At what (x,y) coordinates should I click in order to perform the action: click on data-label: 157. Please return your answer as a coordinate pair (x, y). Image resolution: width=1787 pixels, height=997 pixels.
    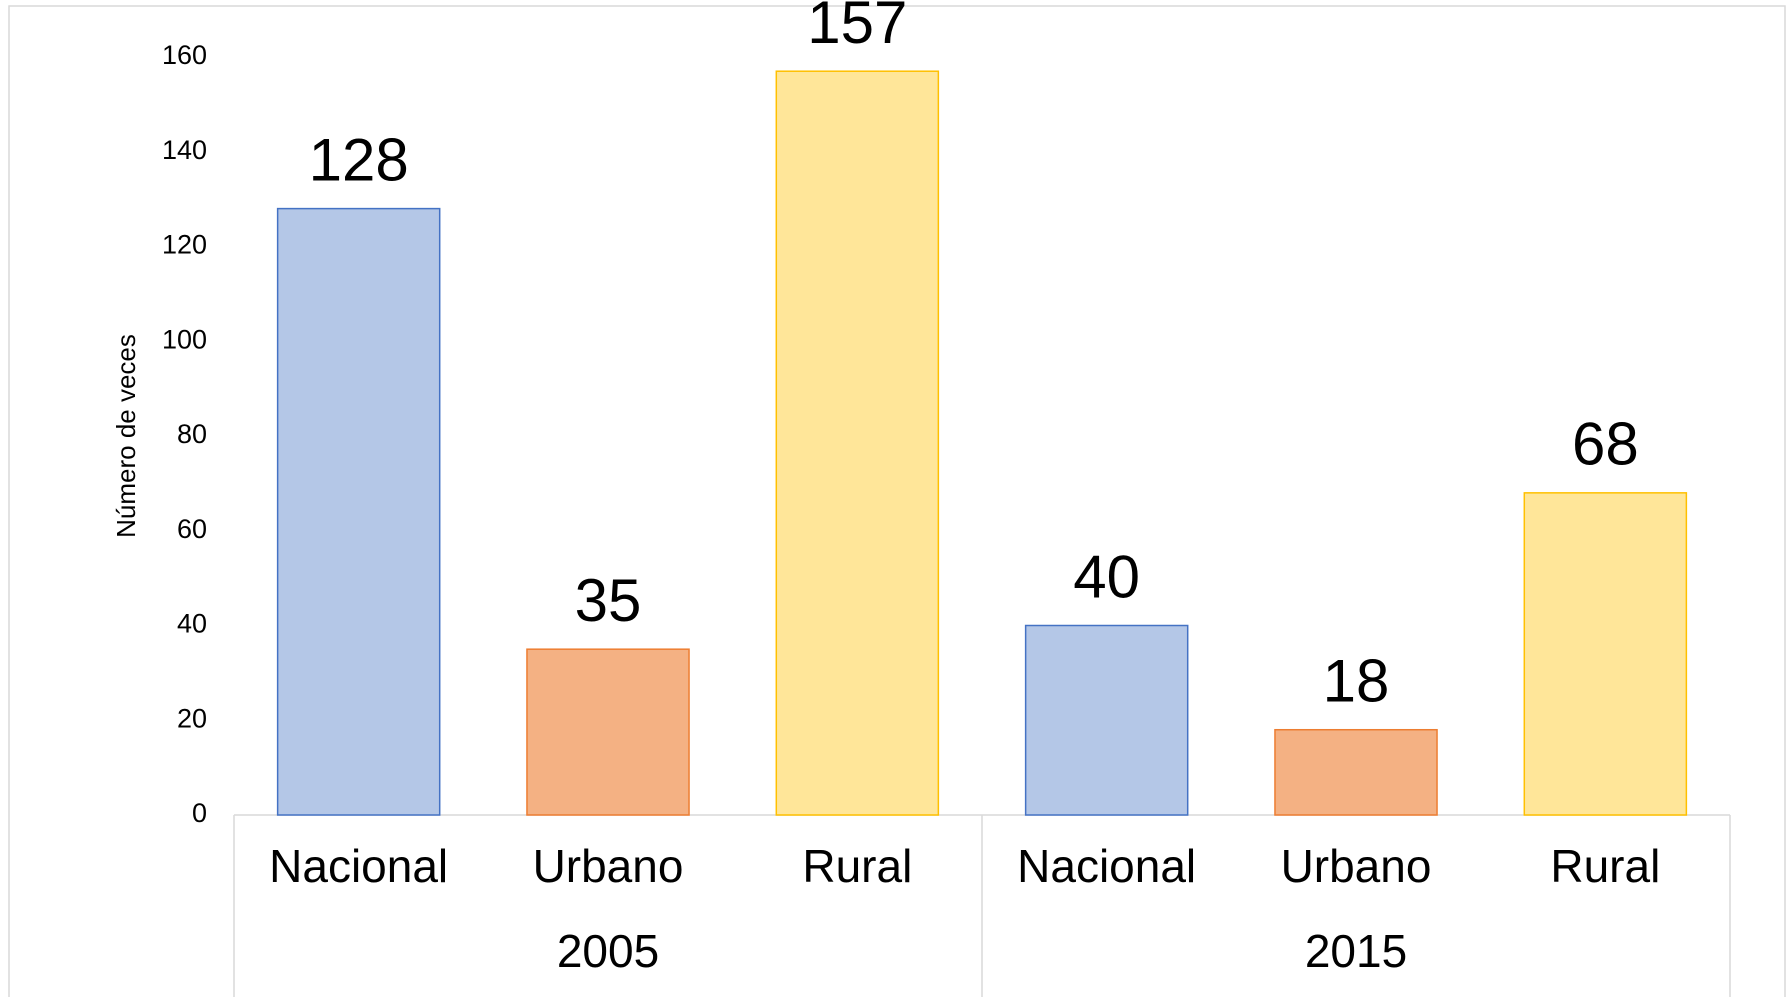
    Looking at the image, I should click on (857, 28).